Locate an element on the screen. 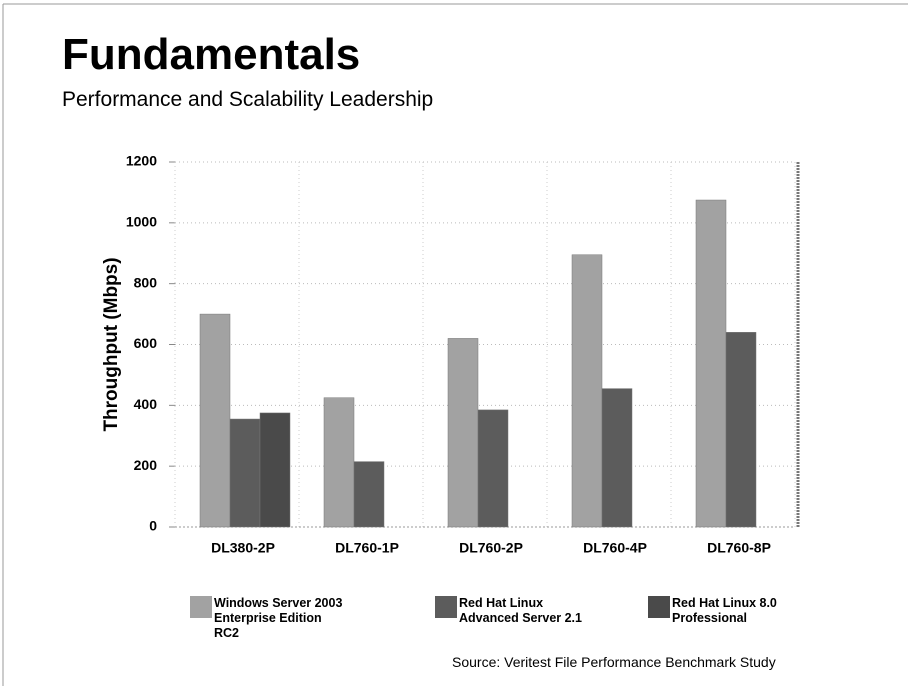 This screenshot has width=911, height=690. x-tick-label: DL760-8P is located at coordinates (739, 548).